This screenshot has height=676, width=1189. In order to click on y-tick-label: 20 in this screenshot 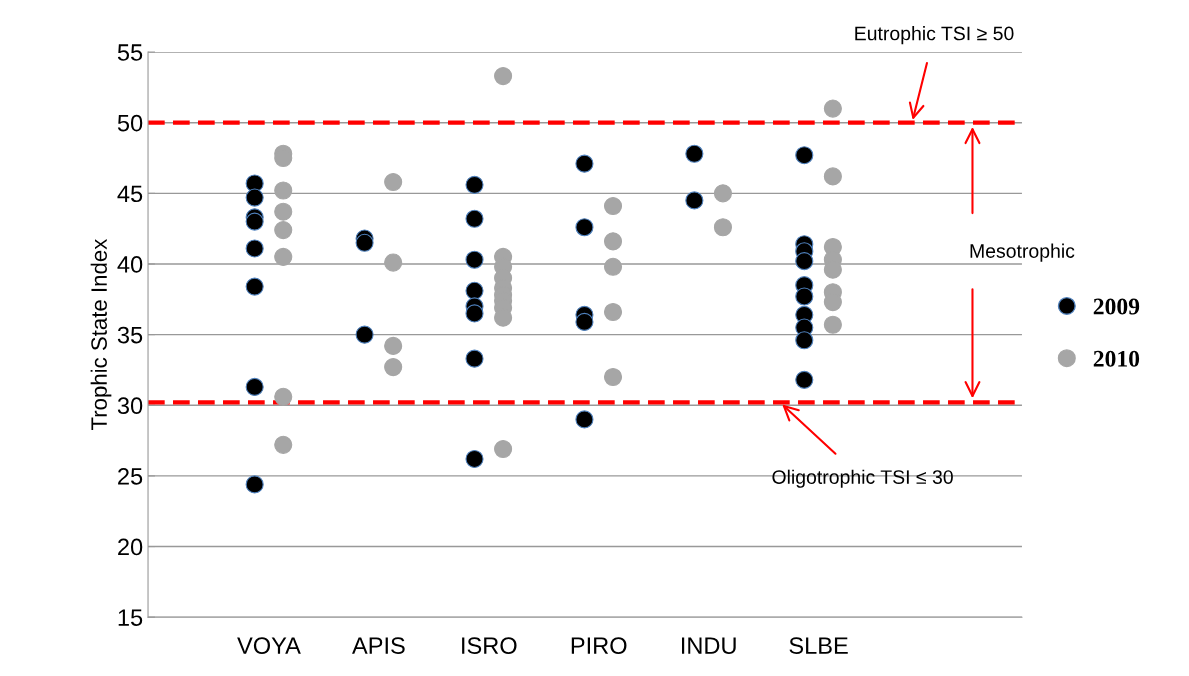, I will do `click(130, 547)`.